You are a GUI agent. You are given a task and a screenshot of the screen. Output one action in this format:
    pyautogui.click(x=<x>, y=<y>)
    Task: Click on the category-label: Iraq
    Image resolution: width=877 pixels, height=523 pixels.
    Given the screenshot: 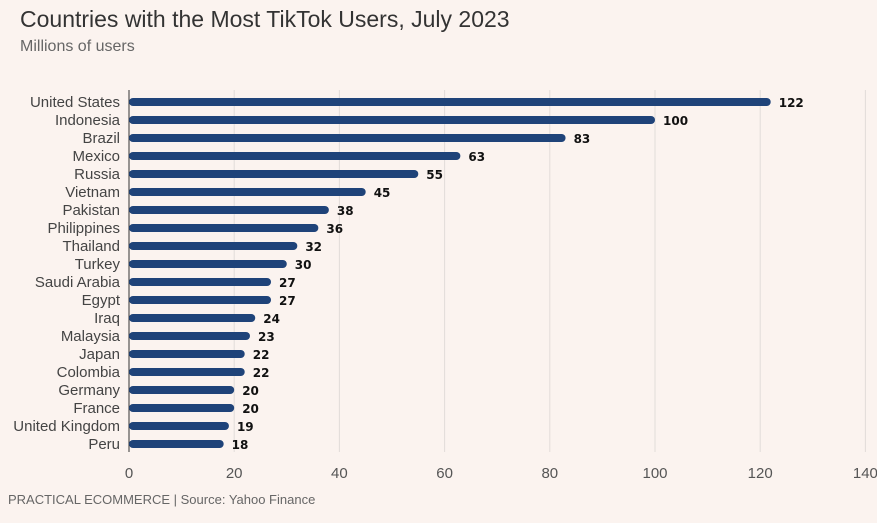 What is the action you would take?
    pyautogui.click(x=107, y=318)
    